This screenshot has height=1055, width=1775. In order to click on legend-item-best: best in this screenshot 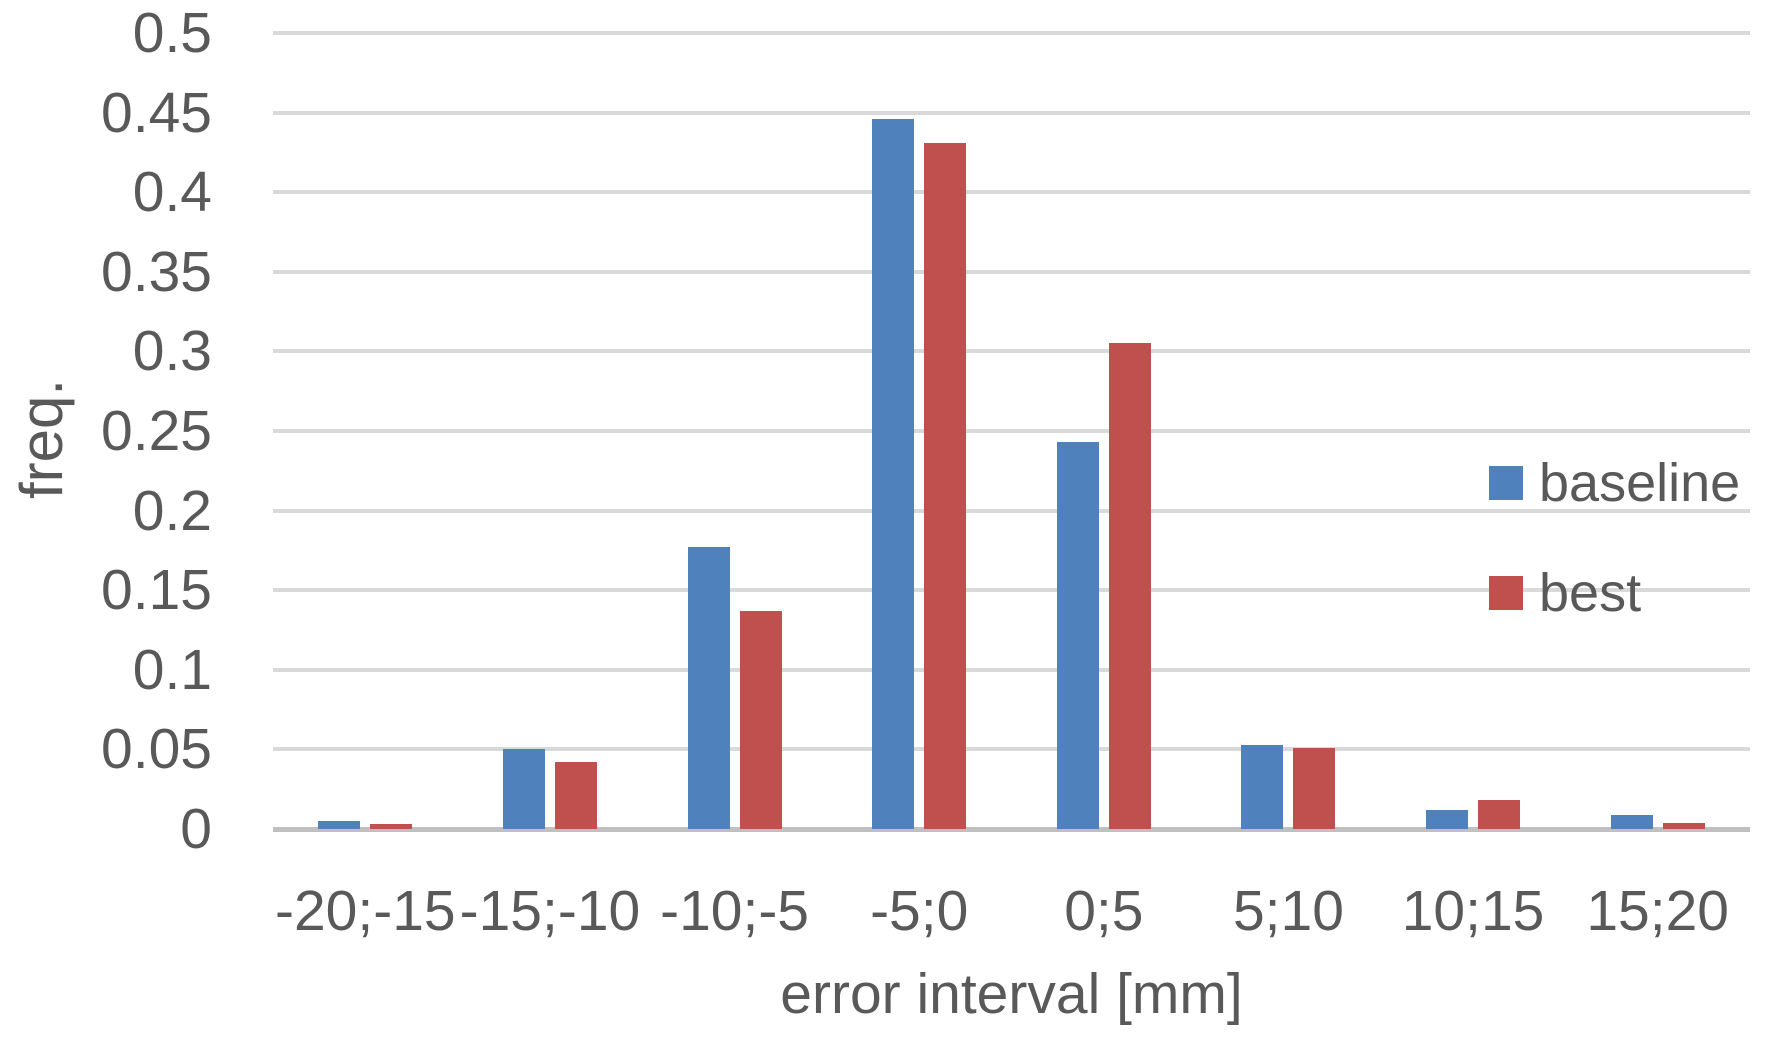, I will do `click(1614, 593)`.